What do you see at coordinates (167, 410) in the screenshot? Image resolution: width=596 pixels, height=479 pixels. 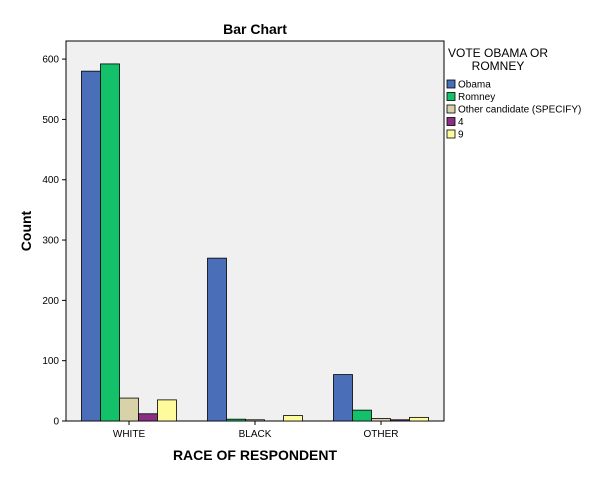 I see `bar-9-white` at bounding box center [167, 410].